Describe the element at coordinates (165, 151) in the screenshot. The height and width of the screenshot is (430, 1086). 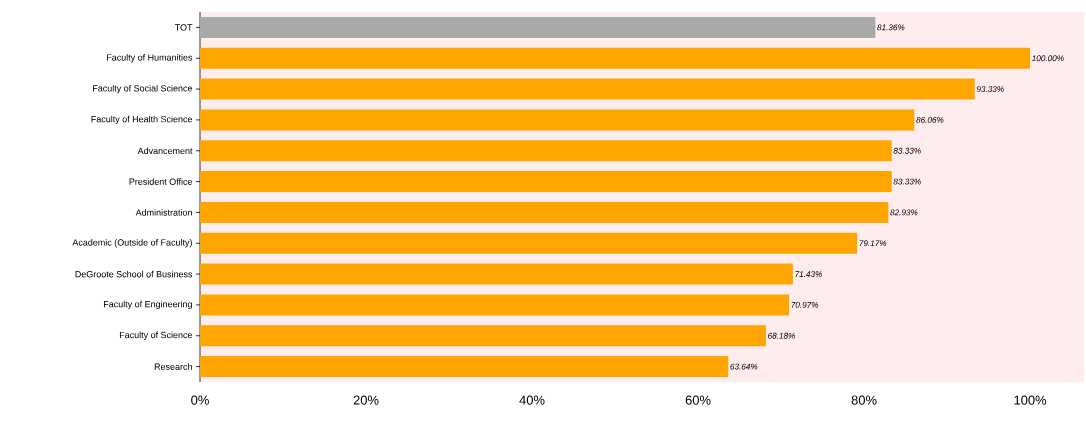
I see `y-tick-label: Advancement` at that location.